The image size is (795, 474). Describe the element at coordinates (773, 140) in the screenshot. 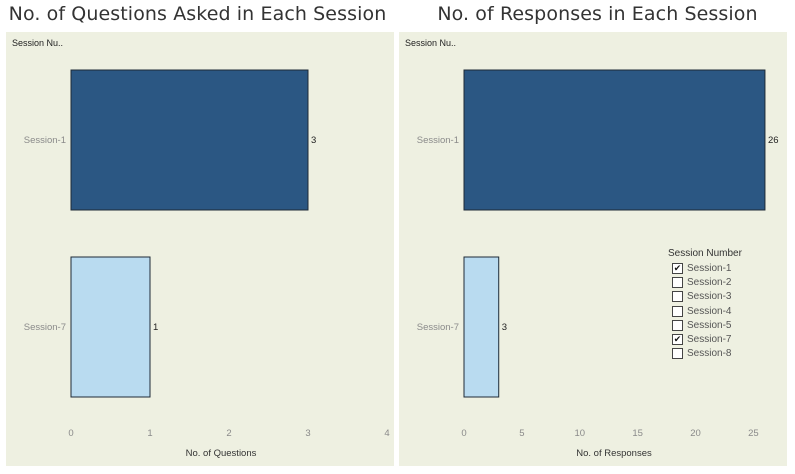

I see `data-label: 26` at that location.